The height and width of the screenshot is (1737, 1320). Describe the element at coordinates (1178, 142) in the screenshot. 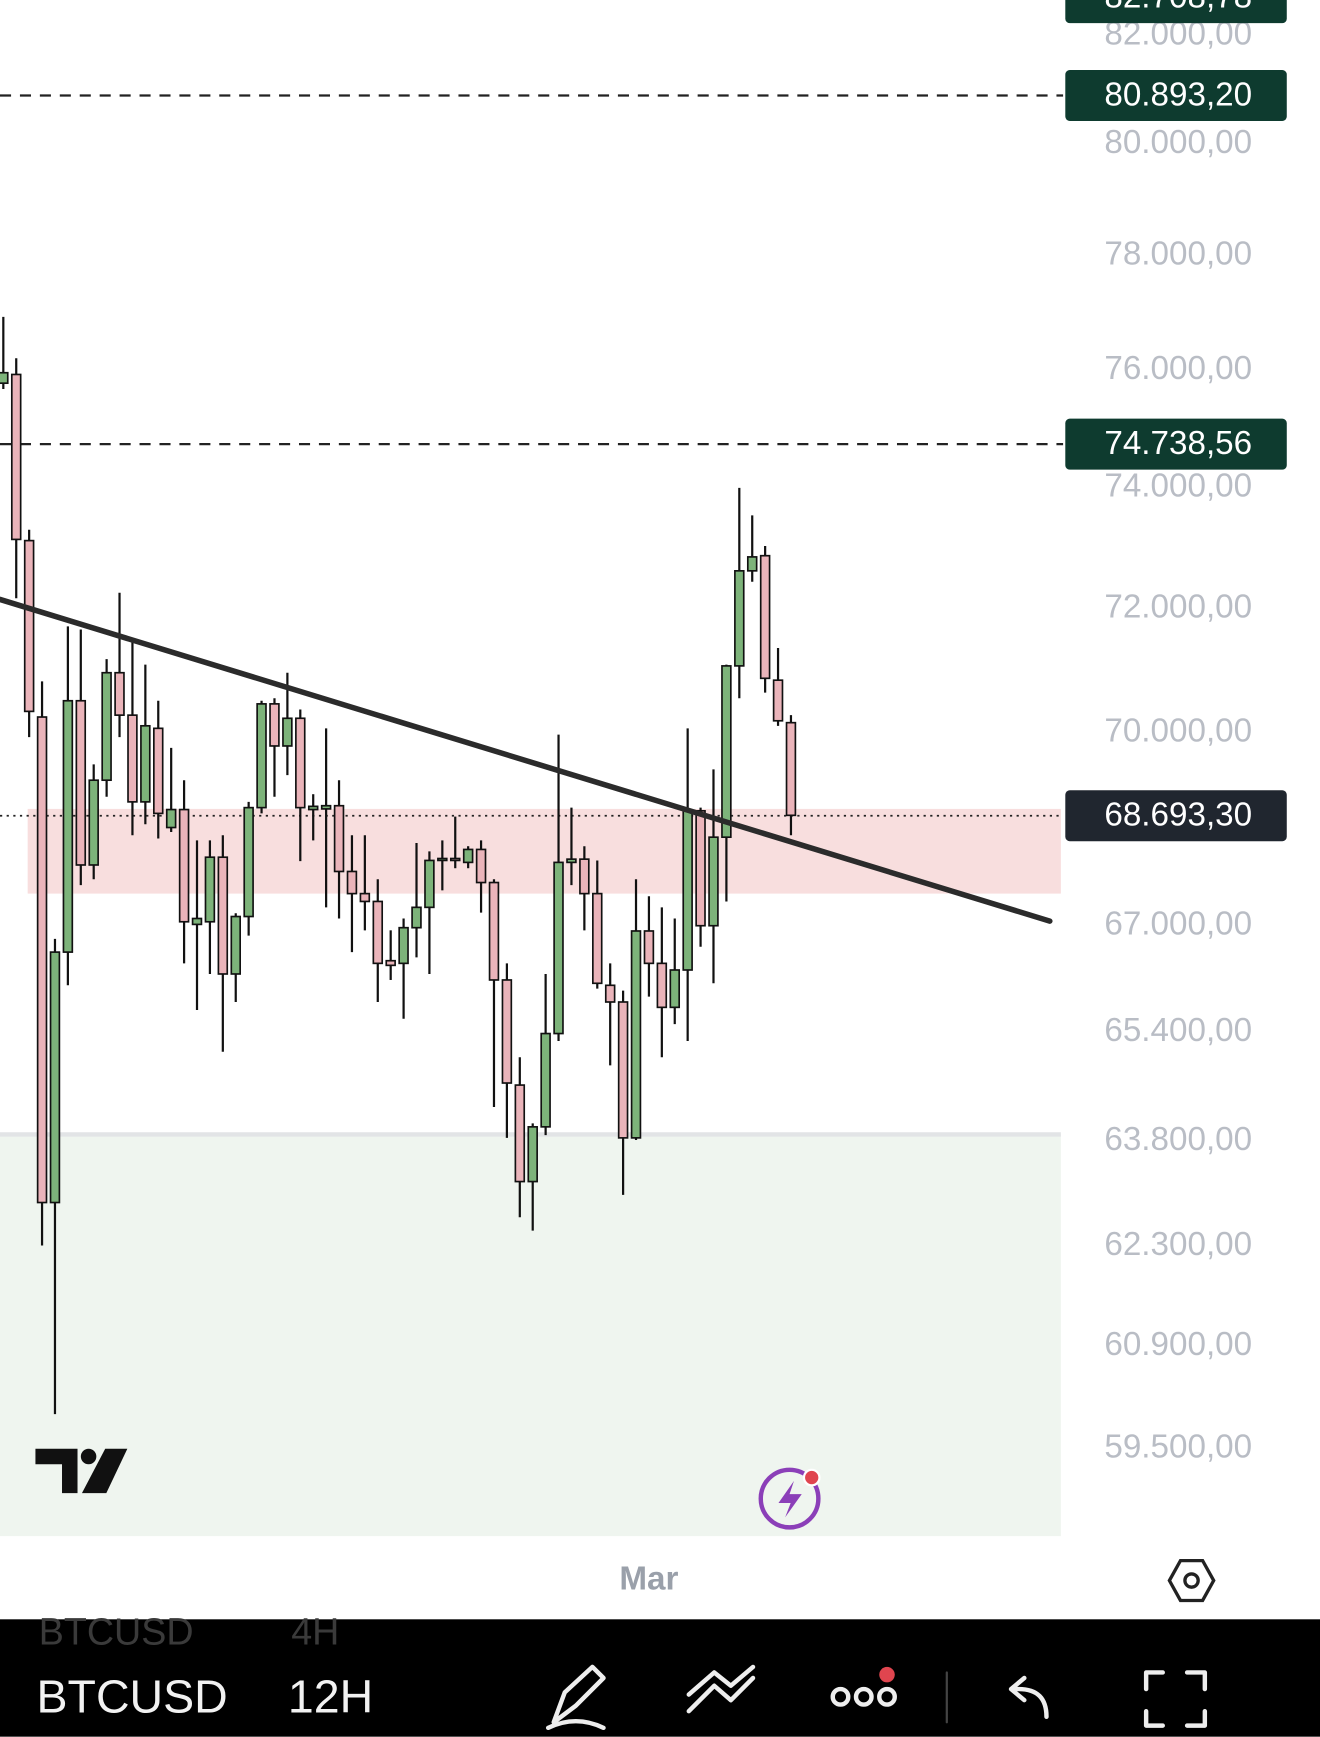

I see `y-tick-label: 80.000,00` at that location.